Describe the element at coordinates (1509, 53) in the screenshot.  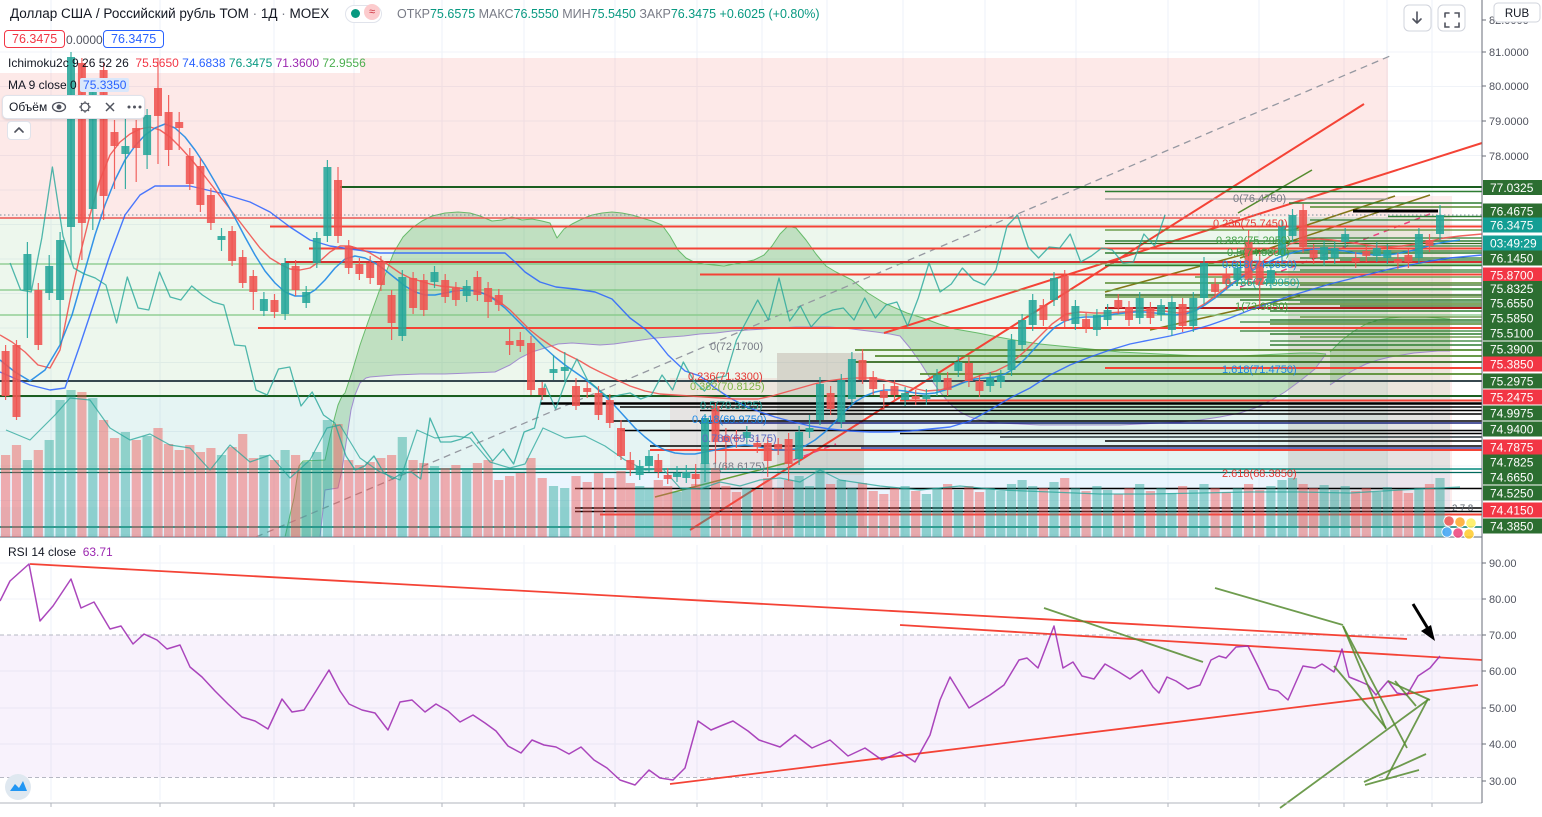
I see `svg-text: 81.0000` at that location.